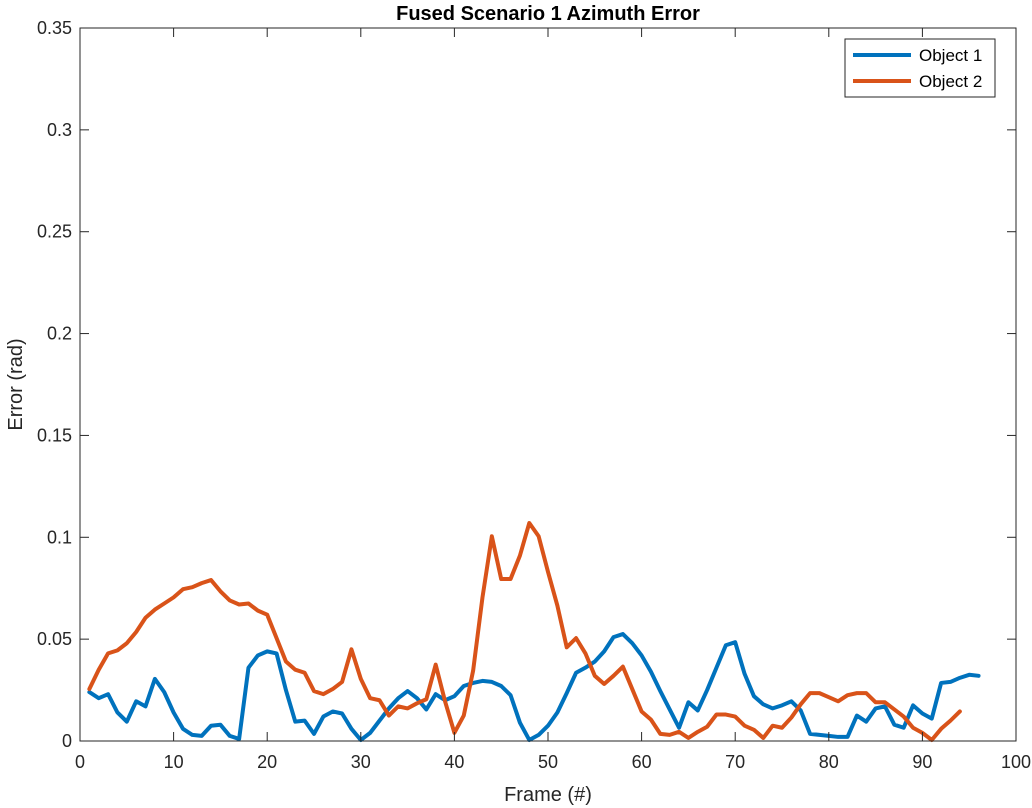  Describe the element at coordinates (54, 232) in the screenshot. I see `y-tick-label: 0.25` at that location.